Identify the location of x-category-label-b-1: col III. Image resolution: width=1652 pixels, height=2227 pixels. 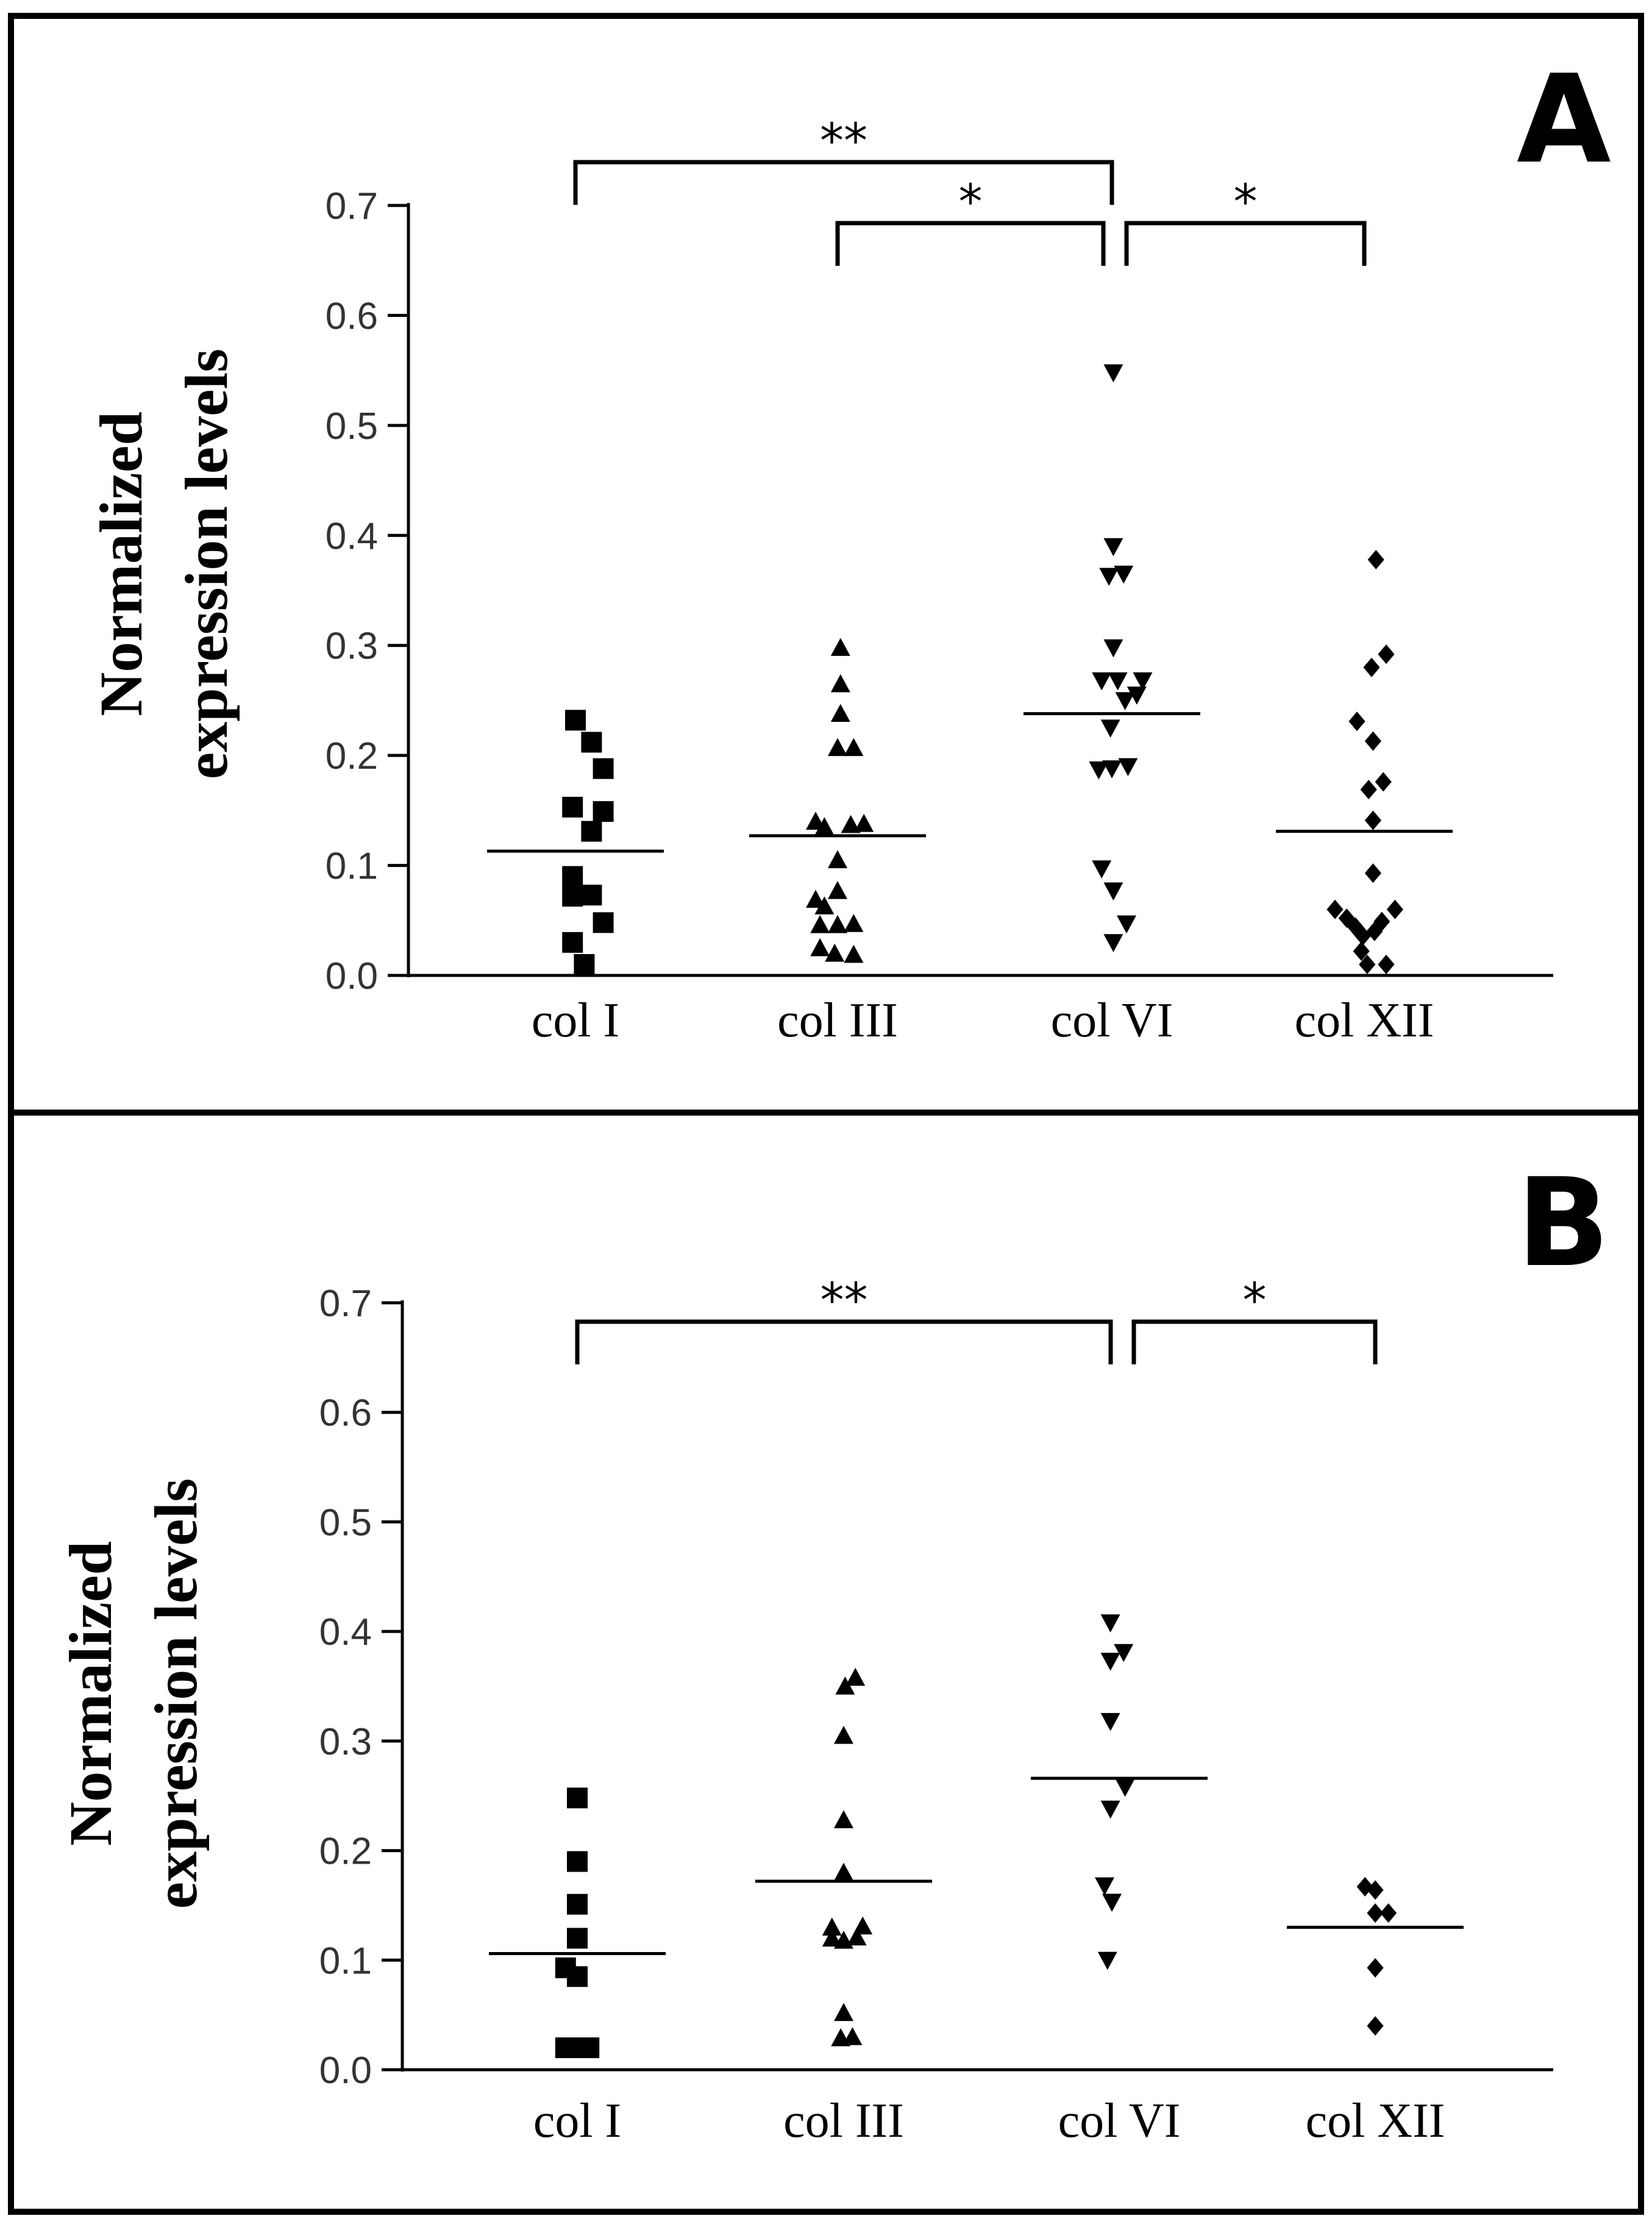
(843, 2121).